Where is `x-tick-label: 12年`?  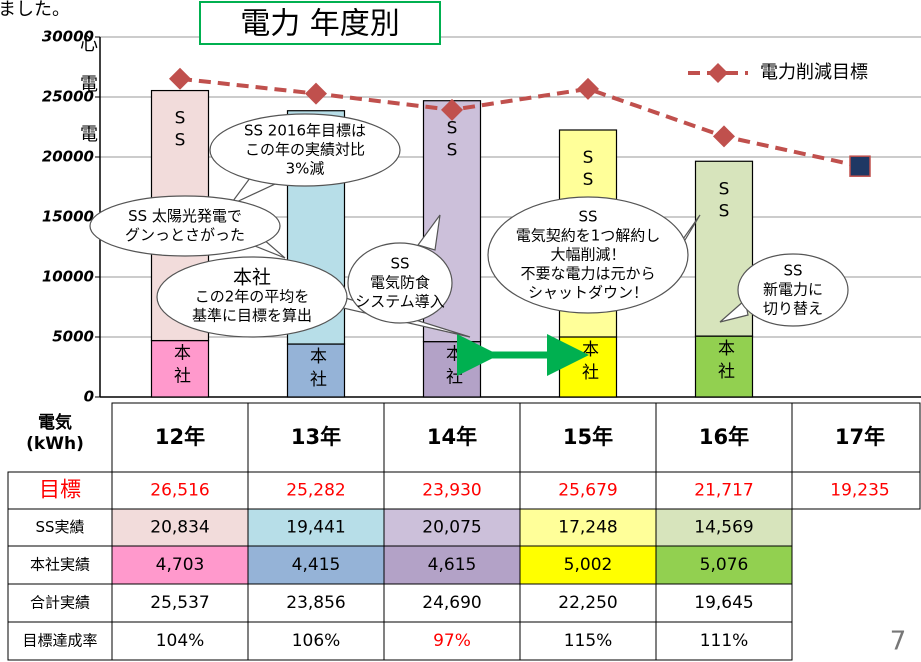
x-tick-label: 12年 is located at coordinates (180, 437).